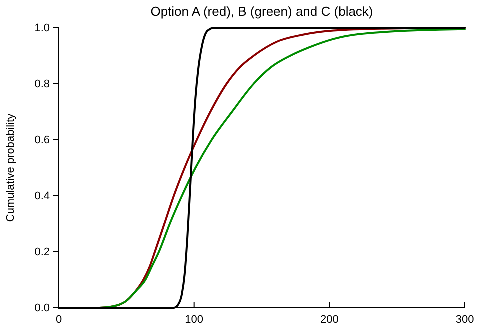  What do you see at coordinates (194, 320) in the screenshot?
I see `x-tick-label: 100` at bounding box center [194, 320].